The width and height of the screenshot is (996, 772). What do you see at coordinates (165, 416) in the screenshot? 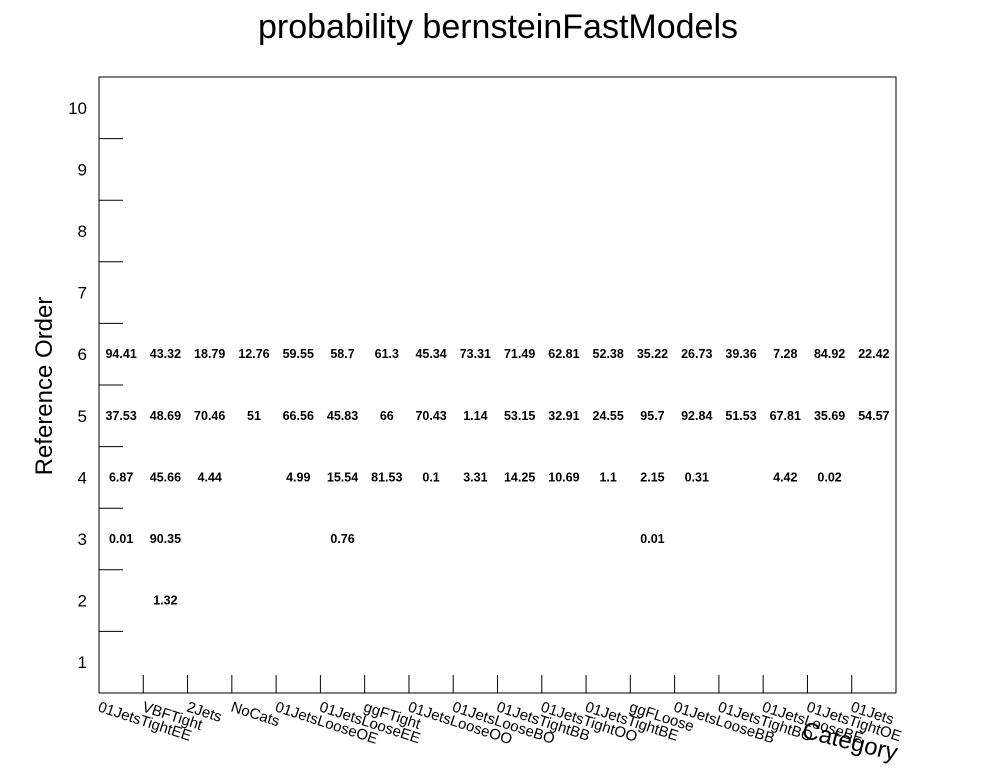
I see `cell-value-label: 48.69` at bounding box center [165, 416].